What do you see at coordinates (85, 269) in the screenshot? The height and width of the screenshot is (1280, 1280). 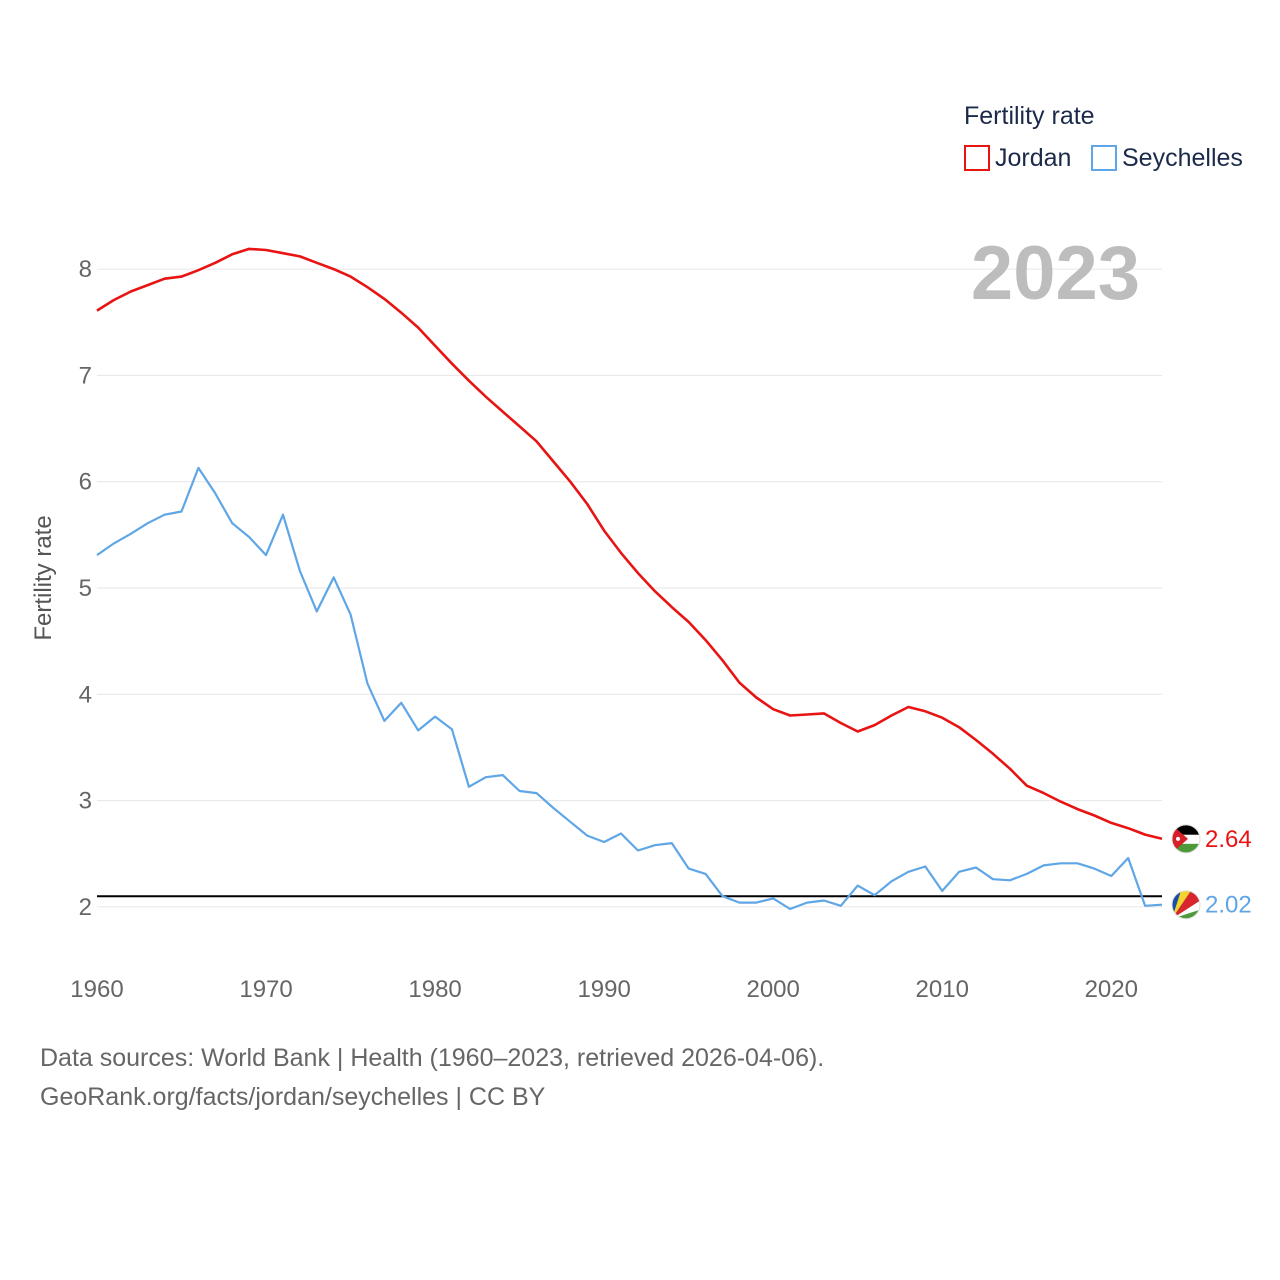 I see `y-tick-label: 8` at bounding box center [85, 269].